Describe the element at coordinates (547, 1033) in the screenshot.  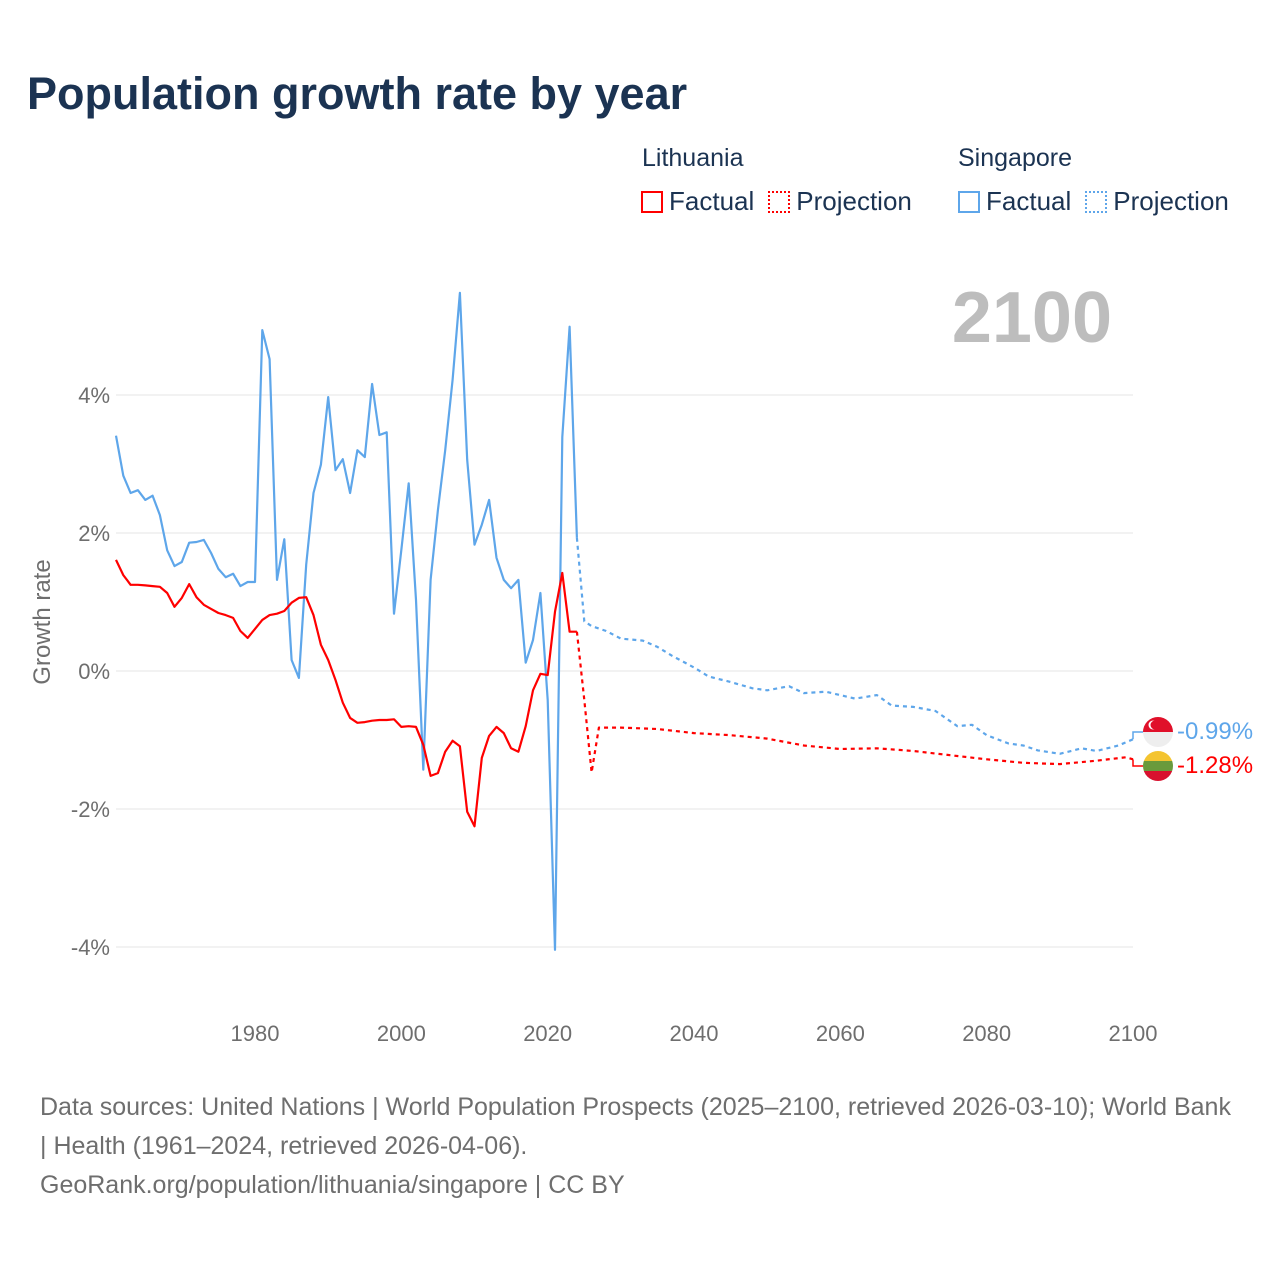
I see `x-tick-label: 2020` at that location.